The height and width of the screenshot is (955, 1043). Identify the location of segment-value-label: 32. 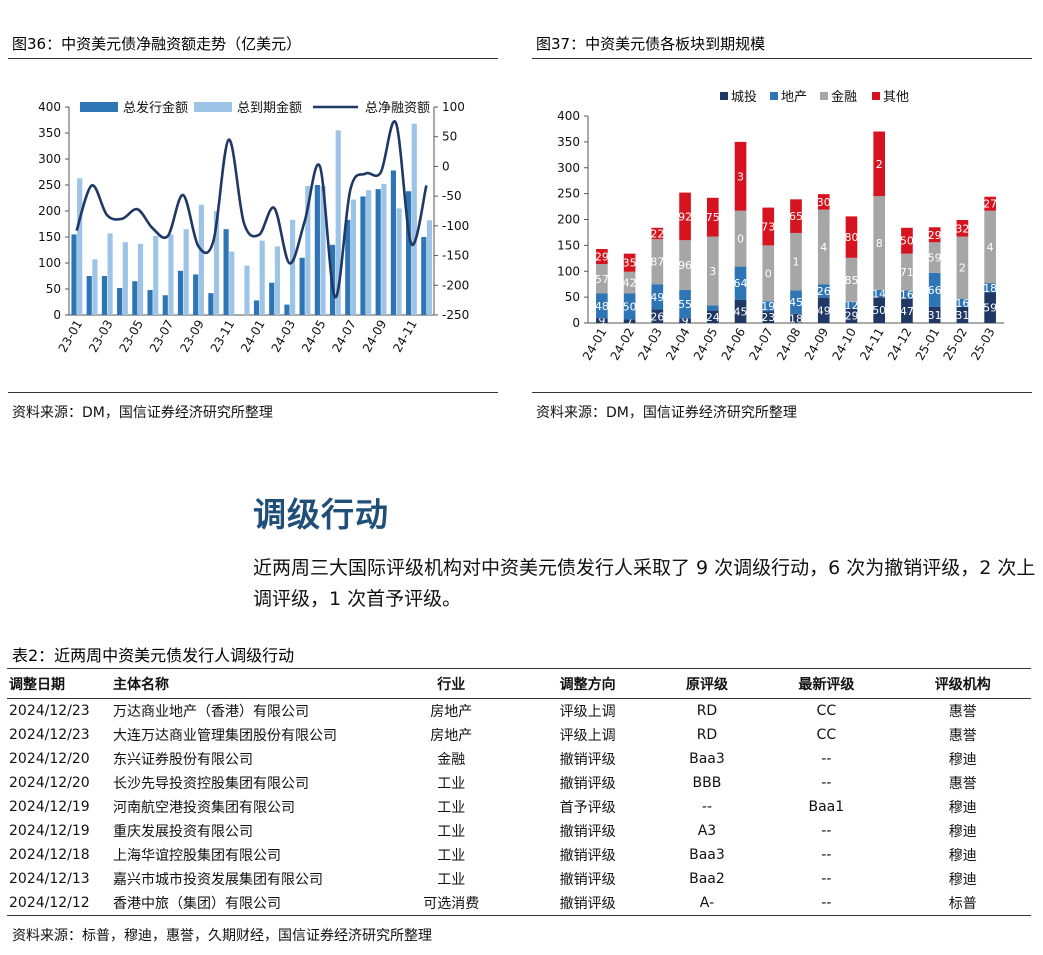
(962, 228).